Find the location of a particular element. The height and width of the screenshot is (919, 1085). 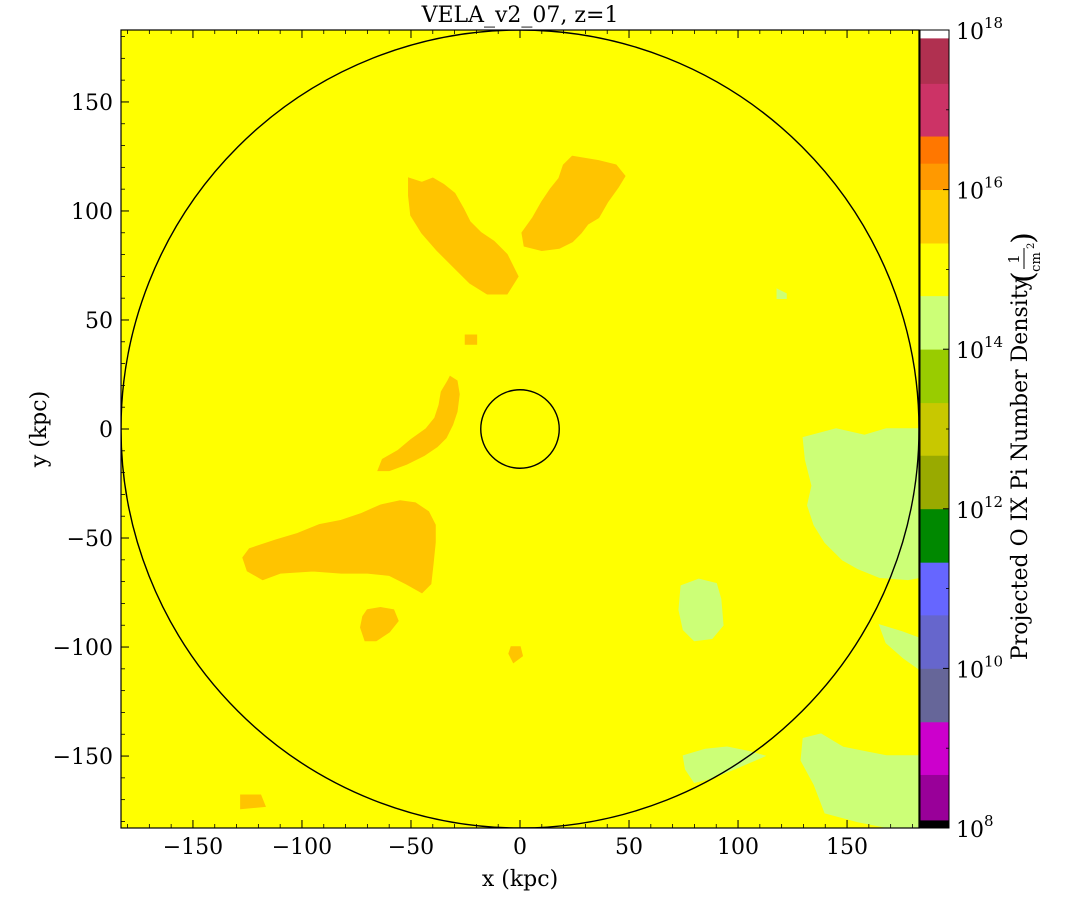

density-region-bottom-left-patch is located at coordinates (253, 802).